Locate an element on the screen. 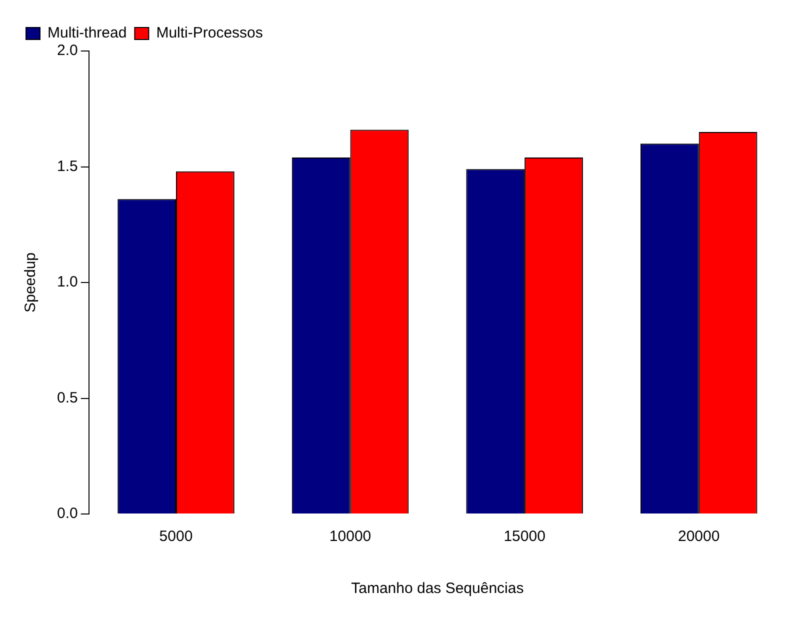 The width and height of the screenshot is (794, 620). y-tick-label: 0.0 is located at coordinates (67, 513).